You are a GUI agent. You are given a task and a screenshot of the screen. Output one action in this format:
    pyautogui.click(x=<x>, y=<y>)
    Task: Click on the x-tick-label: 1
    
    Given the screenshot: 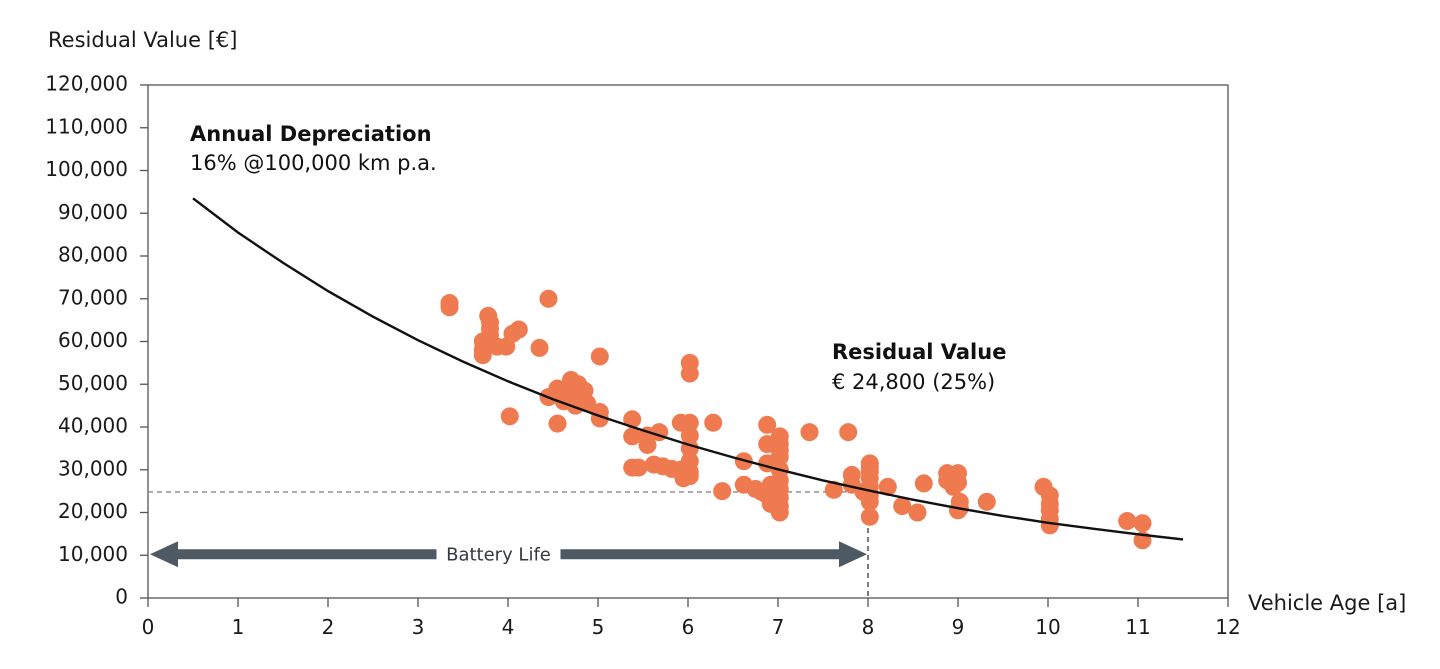 What is the action you would take?
    pyautogui.click(x=238, y=627)
    